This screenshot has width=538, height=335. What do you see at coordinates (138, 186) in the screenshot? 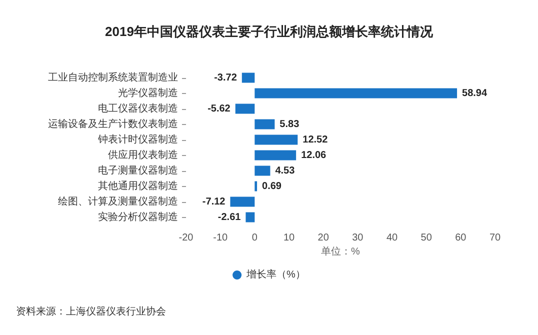
I see `y-tick-label: 其他通用仪器制造` at bounding box center [138, 186].